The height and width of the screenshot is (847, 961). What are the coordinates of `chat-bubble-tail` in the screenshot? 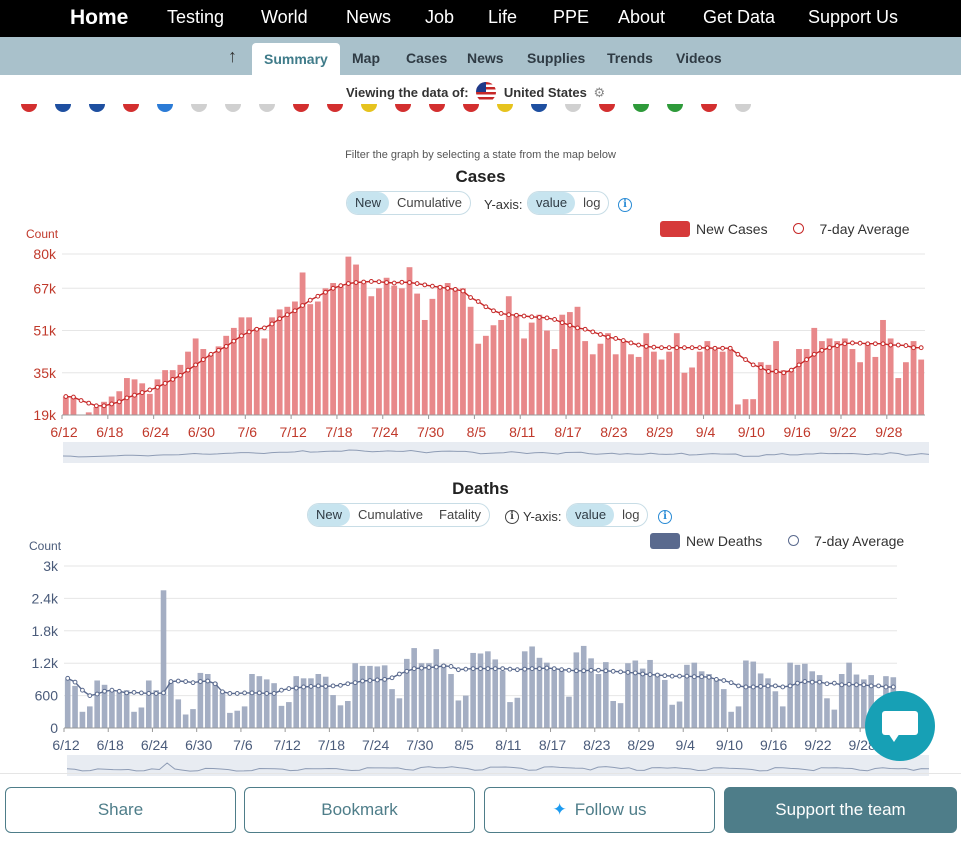 It's located at (894, 737).